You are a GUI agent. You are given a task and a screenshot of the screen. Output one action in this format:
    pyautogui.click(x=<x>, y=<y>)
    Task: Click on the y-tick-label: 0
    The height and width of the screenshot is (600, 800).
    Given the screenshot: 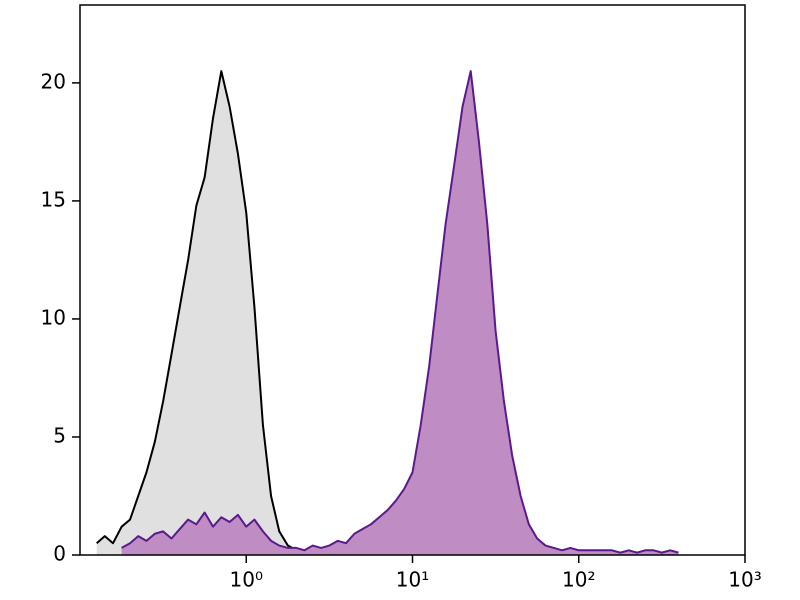 What is the action you would take?
    pyautogui.click(x=59, y=554)
    